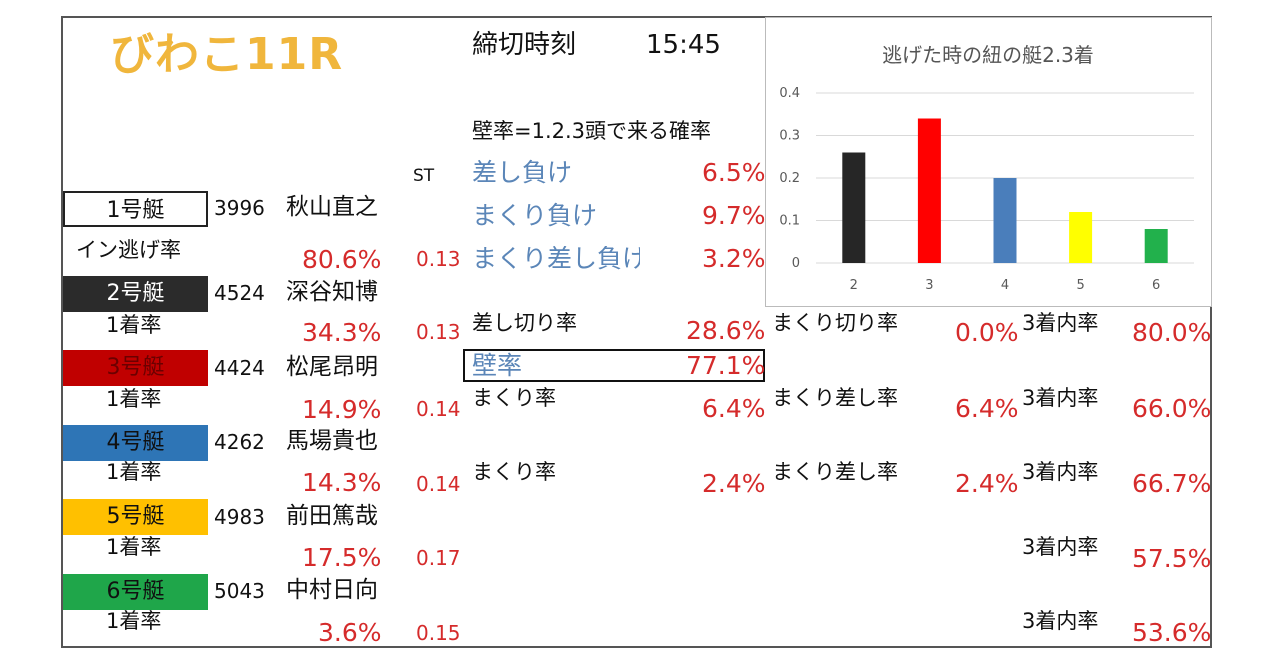 The image size is (1280, 670). What do you see at coordinates (135, 209) in the screenshot?
I see `boat-1-badge: 1号艇` at bounding box center [135, 209].